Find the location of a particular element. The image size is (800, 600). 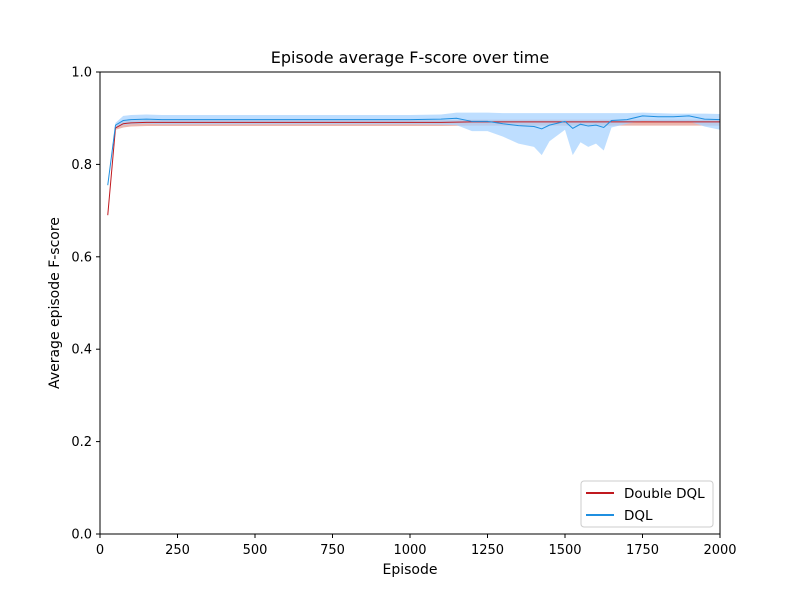

y-axis: 0.0 0.2 0.4 0.6 0.8 1.0 is located at coordinates (85, 304).